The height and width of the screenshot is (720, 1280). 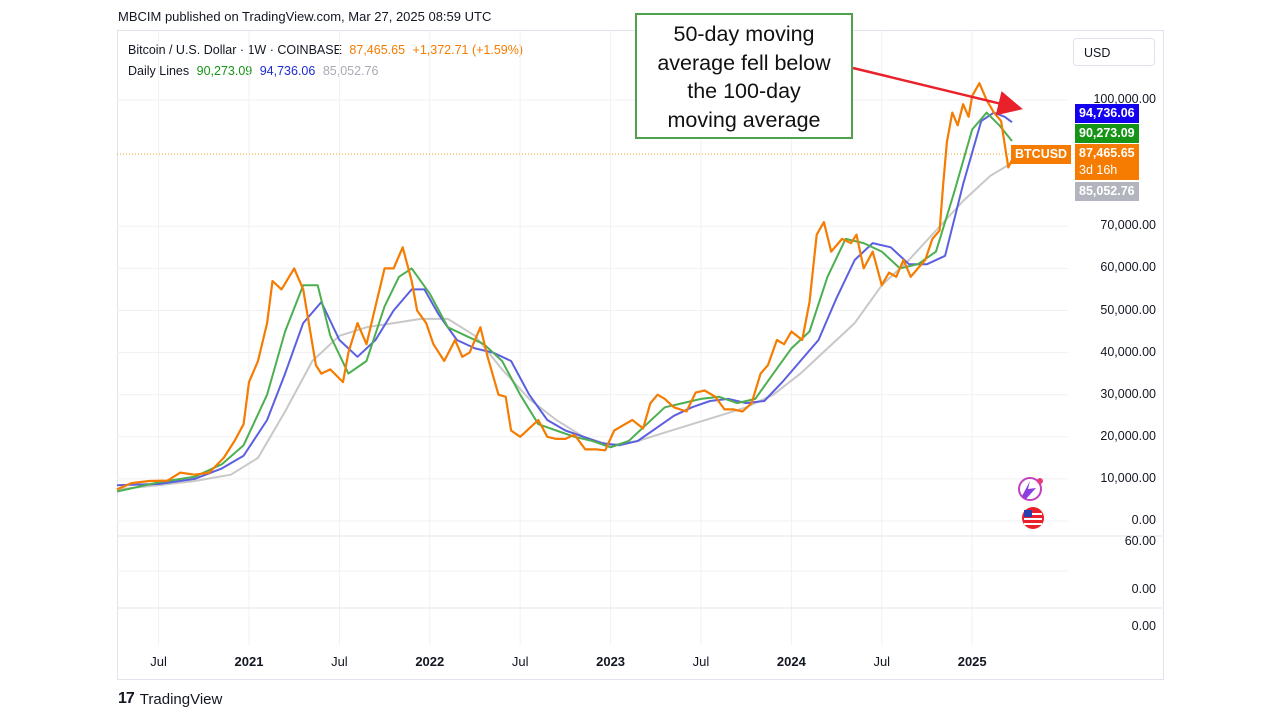 What do you see at coordinates (224, 71) in the screenshot?
I see `indicator-value-green: 90,273.09` at bounding box center [224, 71].